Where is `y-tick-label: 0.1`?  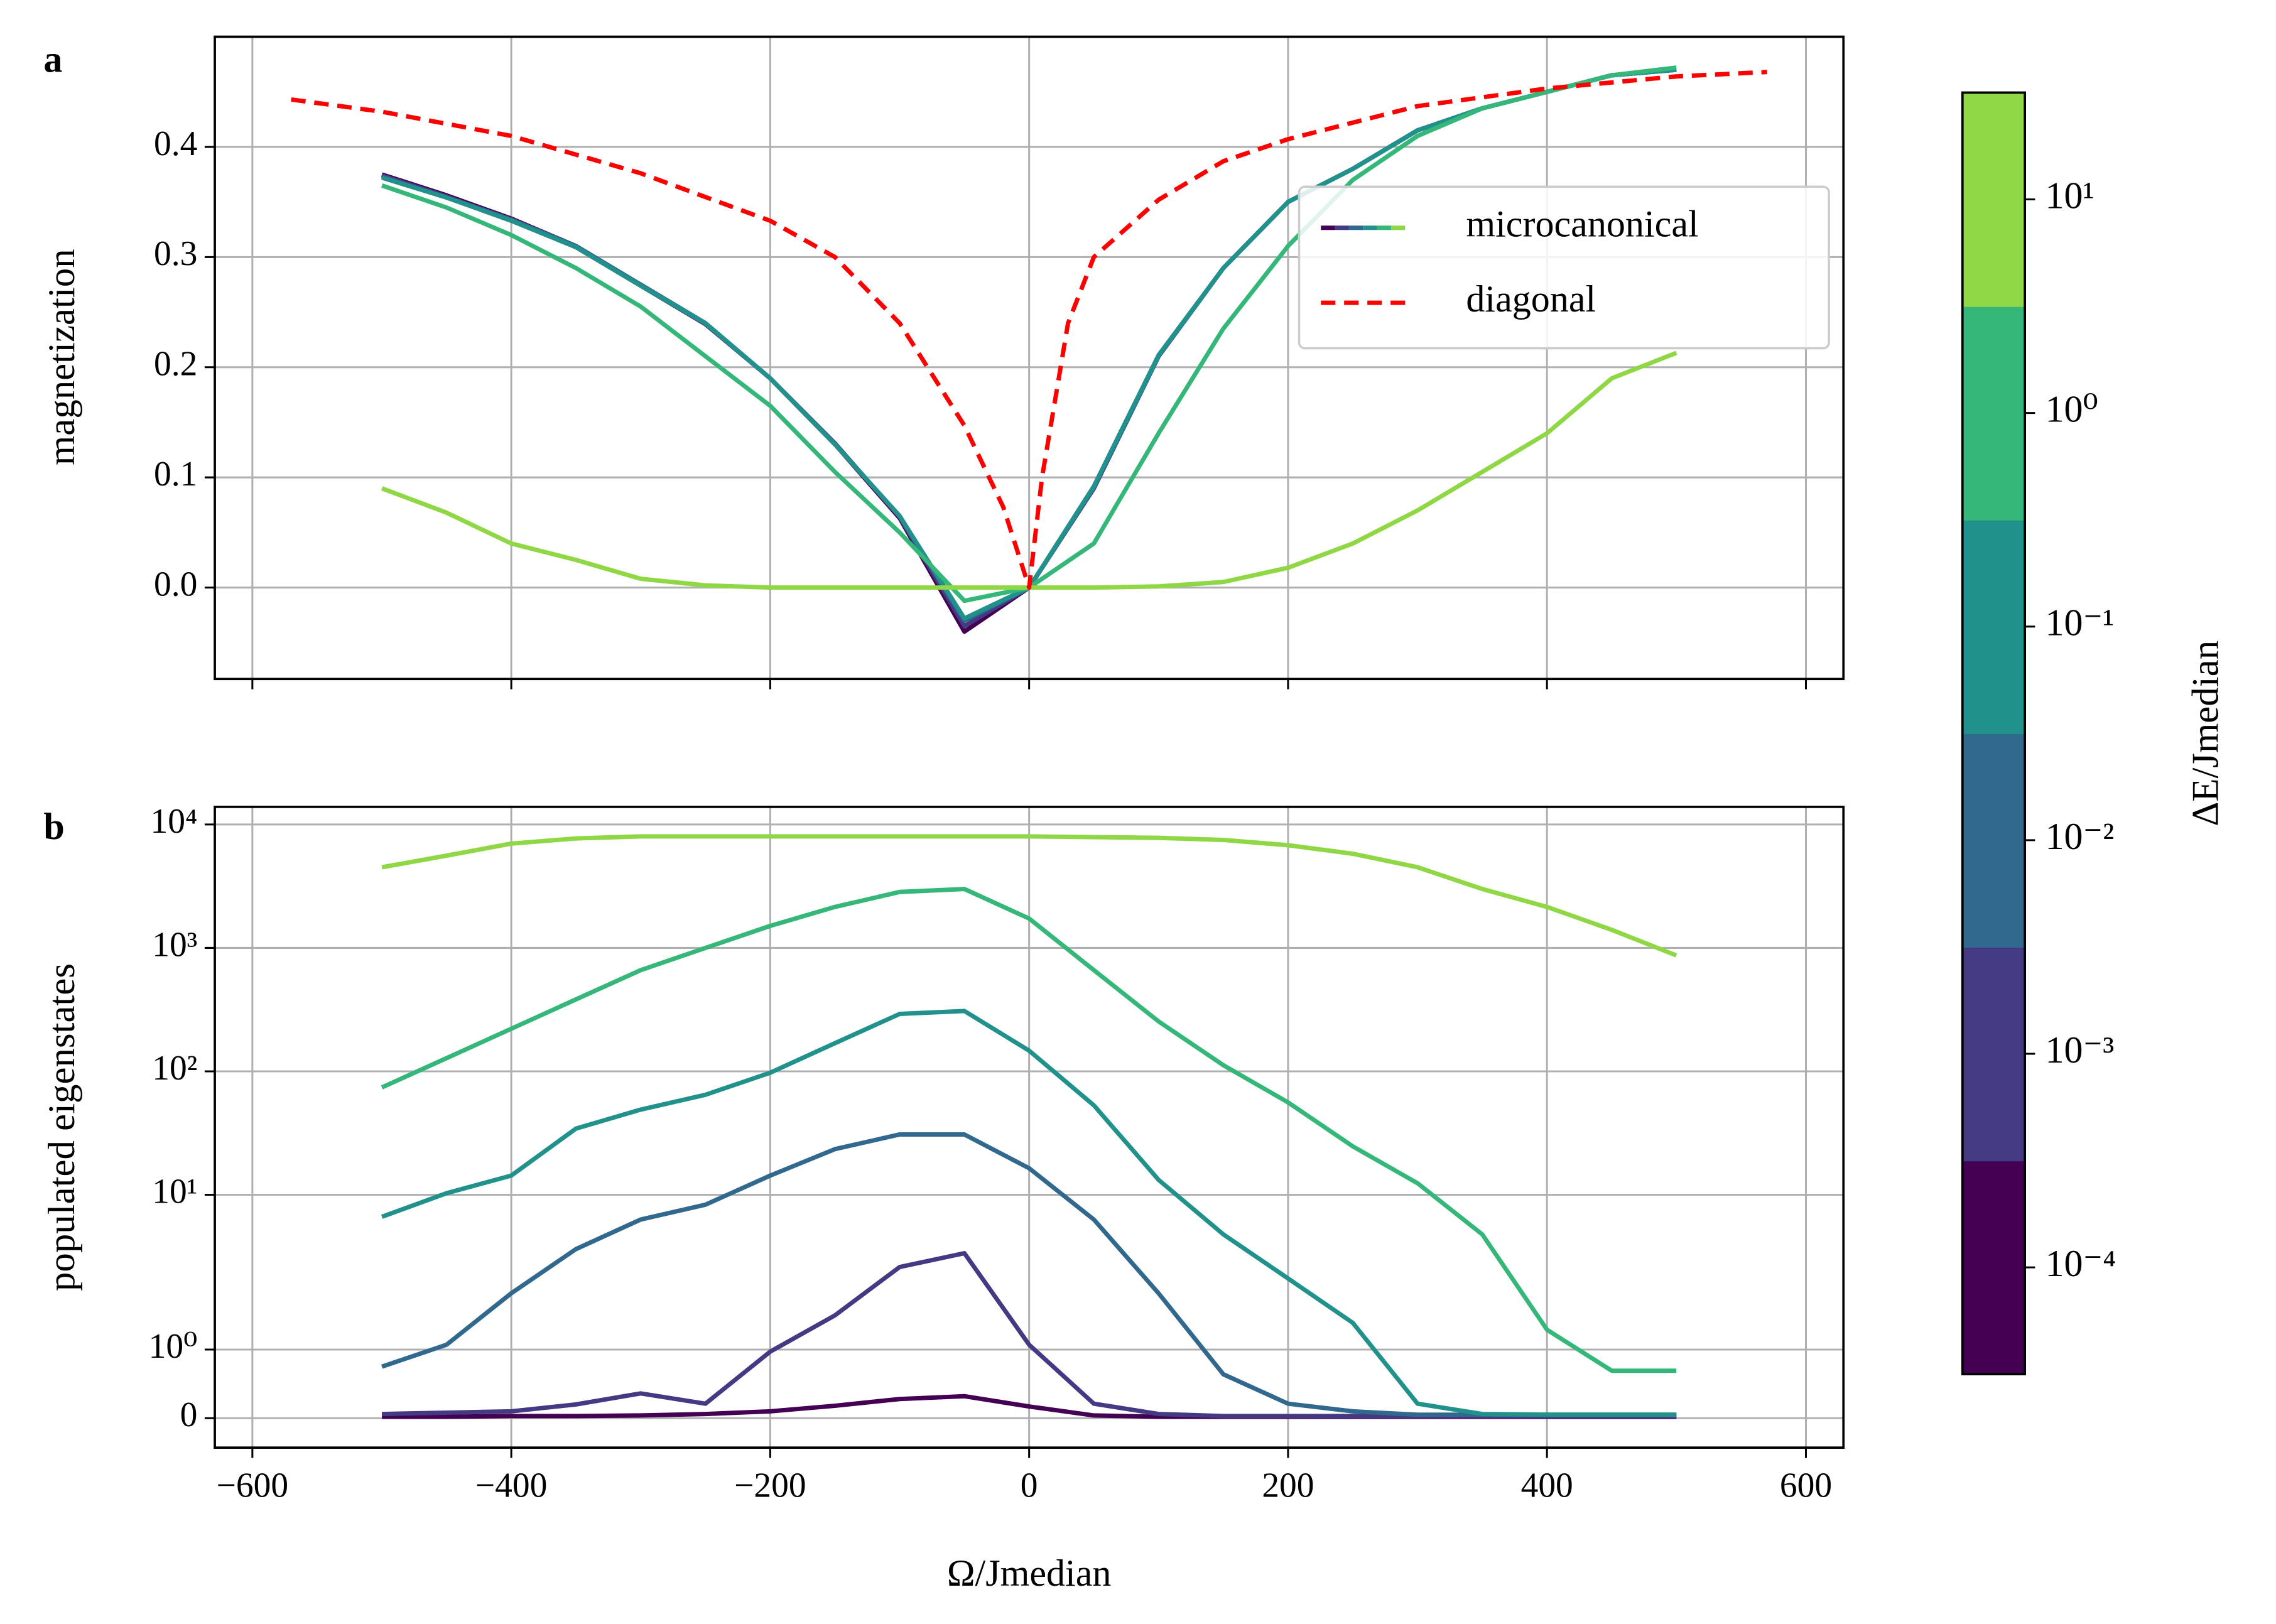
y-tick-label: 0.1 is located at coordinates (175, 474).